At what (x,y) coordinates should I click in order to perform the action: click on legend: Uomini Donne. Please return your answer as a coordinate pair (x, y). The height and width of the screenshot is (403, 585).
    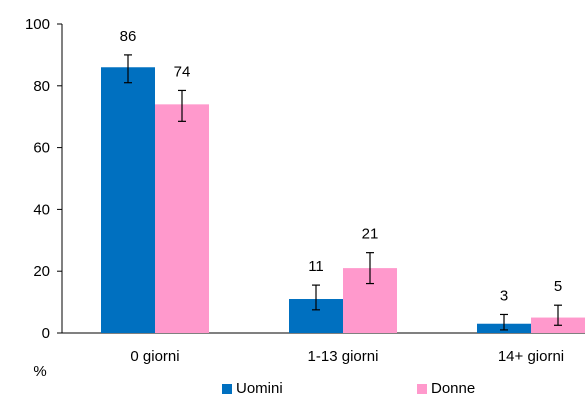
    Looking at the image, I should click on (348, 388).